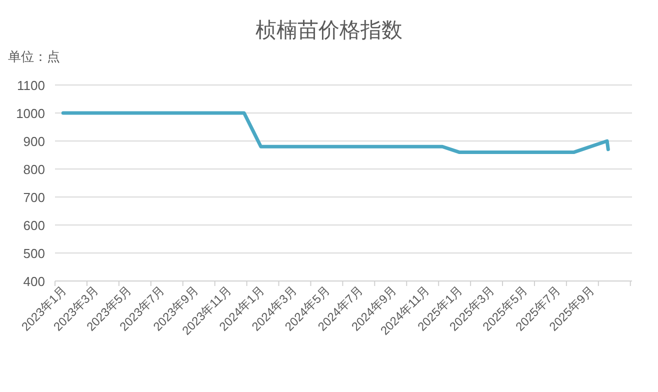 The height and width of the screenshot is (392, 658). I want to click on y-tick-label: 700, so click(34, 197).